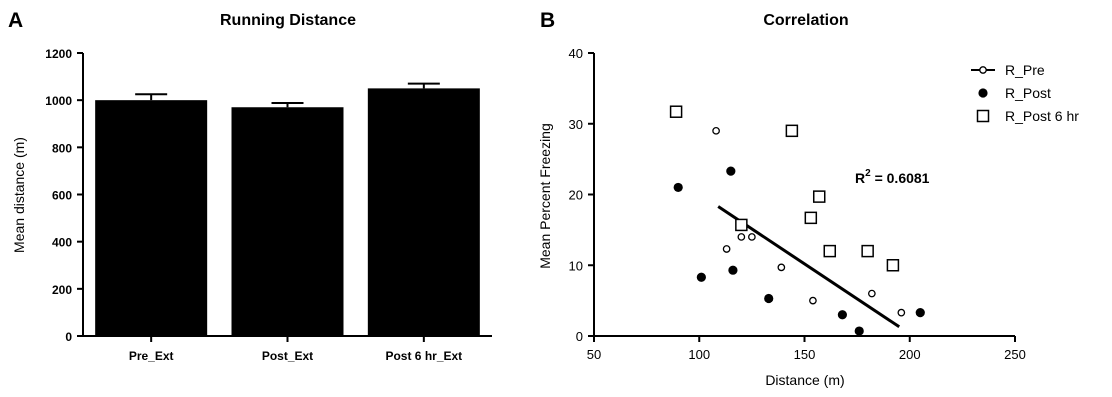  Describe the element at coordinates (910, 354) in the screenshot. I see `x-tick-label-b: 200` at that location.